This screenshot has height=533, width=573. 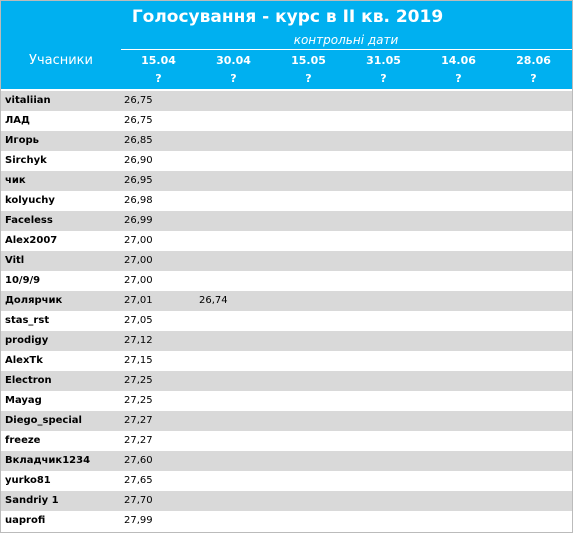 What do you see at coordinates (286, 321) in the screenshot?
I see `table-row: stas_rst 27,05` at bounding box center [286, 321].